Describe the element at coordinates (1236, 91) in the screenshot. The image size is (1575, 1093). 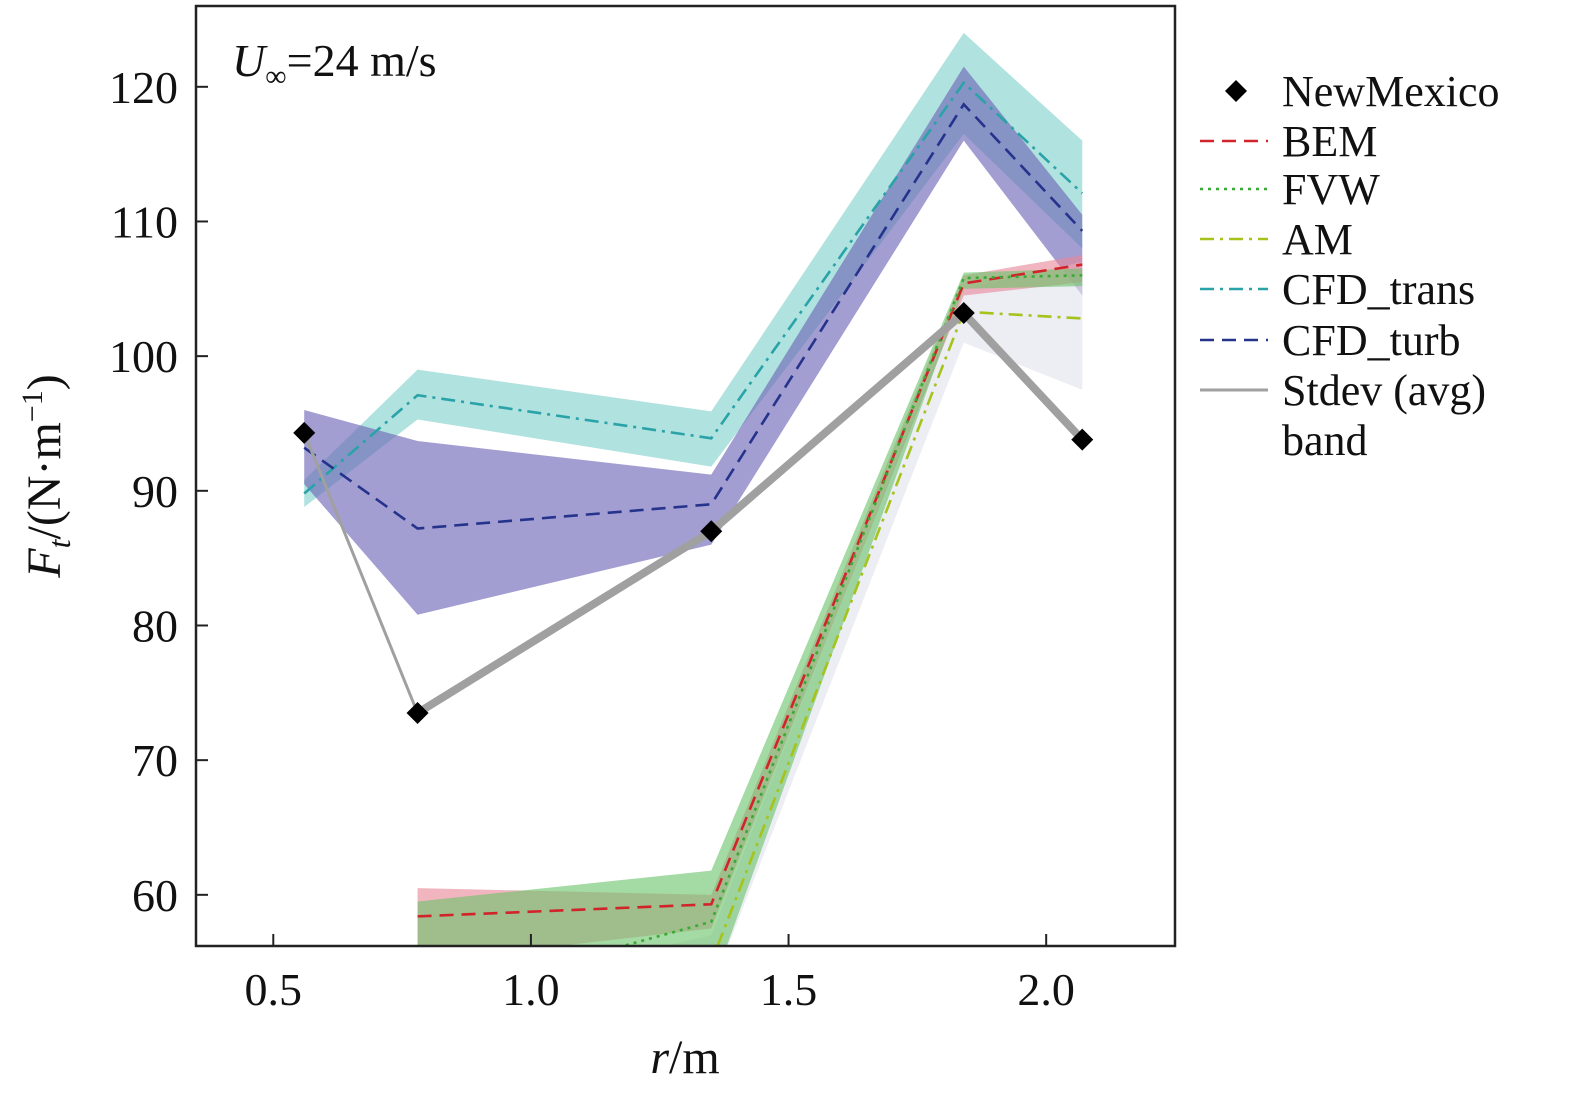
I see `legend-marker-newmexico` at that location.